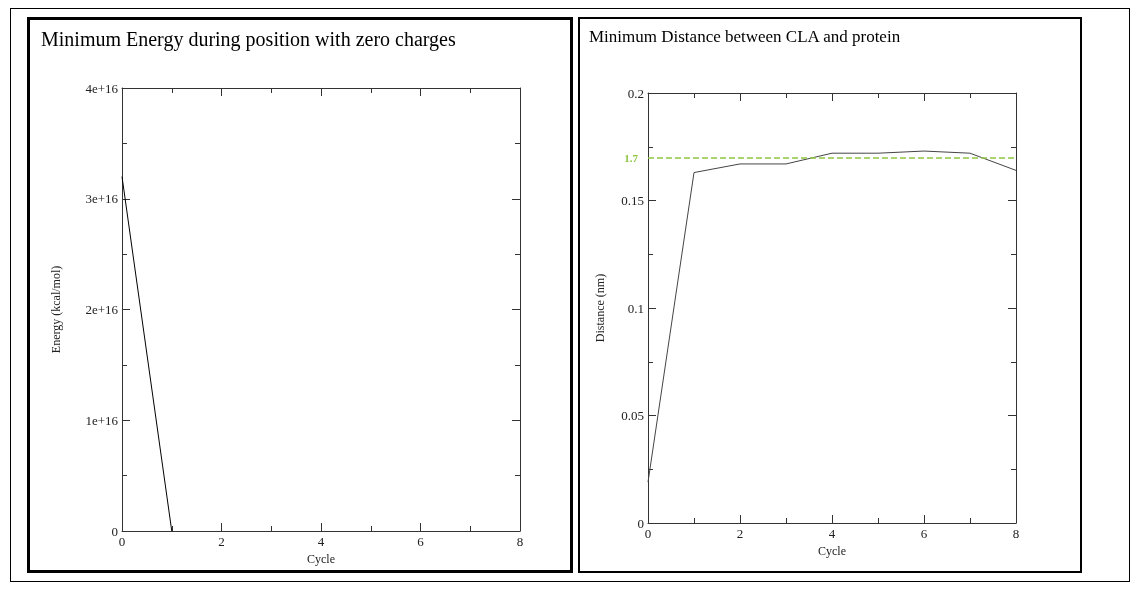 This screenshot has height=589, width=1135. Describe the element at coordinates (635, 308) in the screenshot. I see `y-tick-label: 0.1` at that location.